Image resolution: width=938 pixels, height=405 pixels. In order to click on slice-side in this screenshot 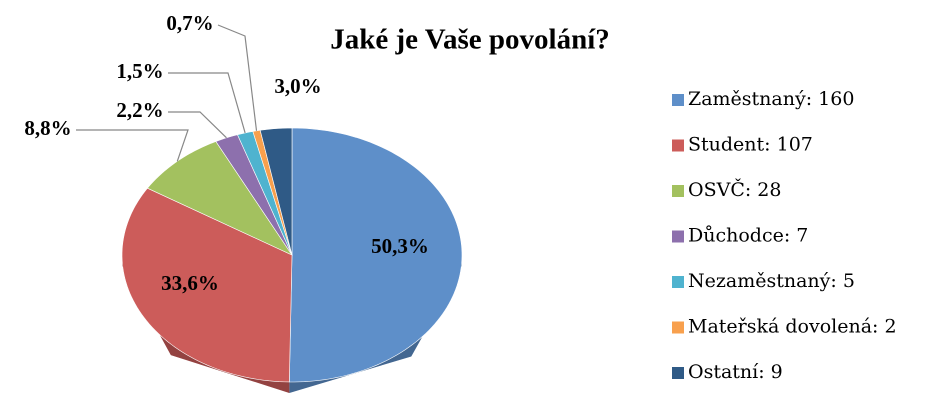, I will do `click(206, 324)`.